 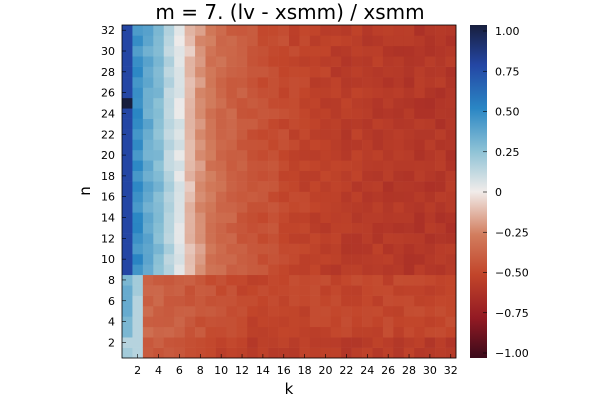 I want to click on x-tick-label: 8, so click(x=200, y=370).